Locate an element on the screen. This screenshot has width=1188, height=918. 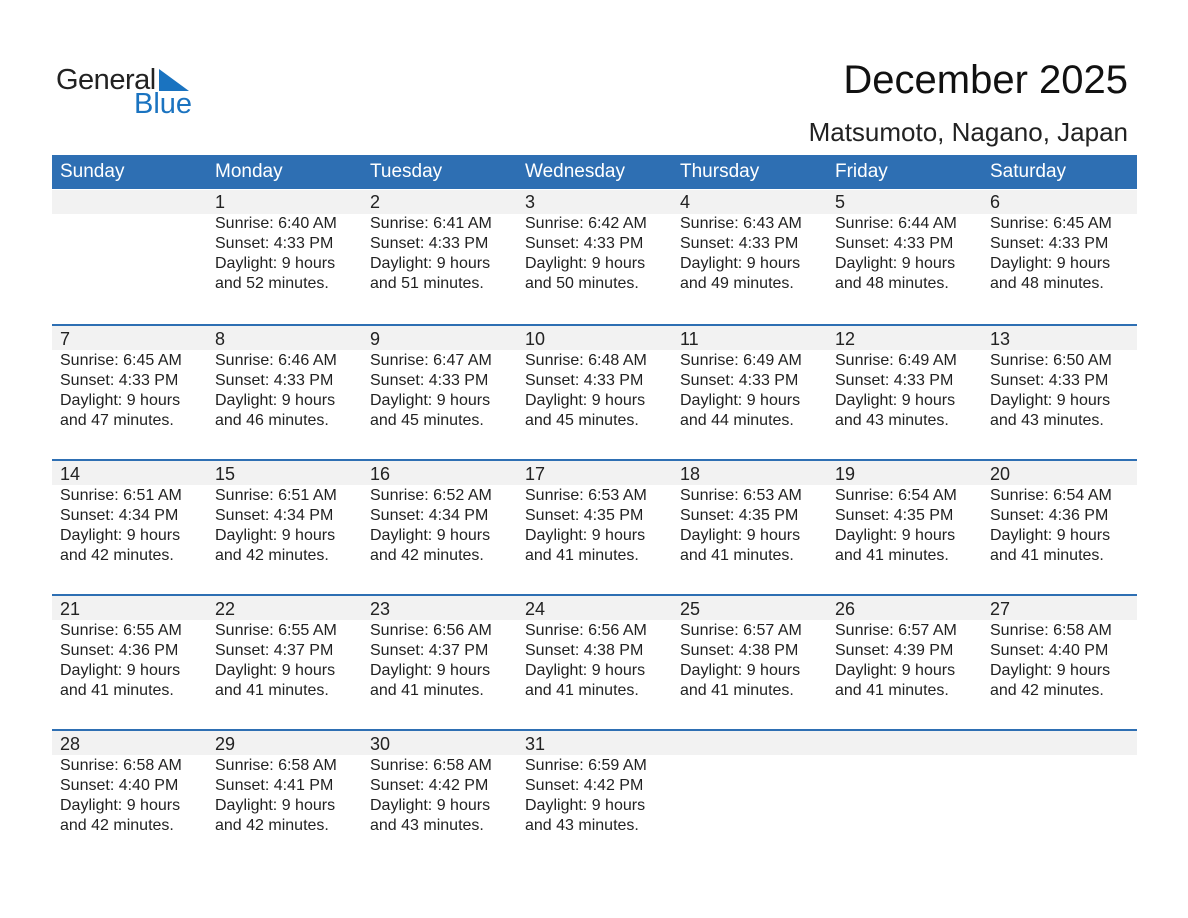
day-number: 17 is located at coordinates (535, 474).